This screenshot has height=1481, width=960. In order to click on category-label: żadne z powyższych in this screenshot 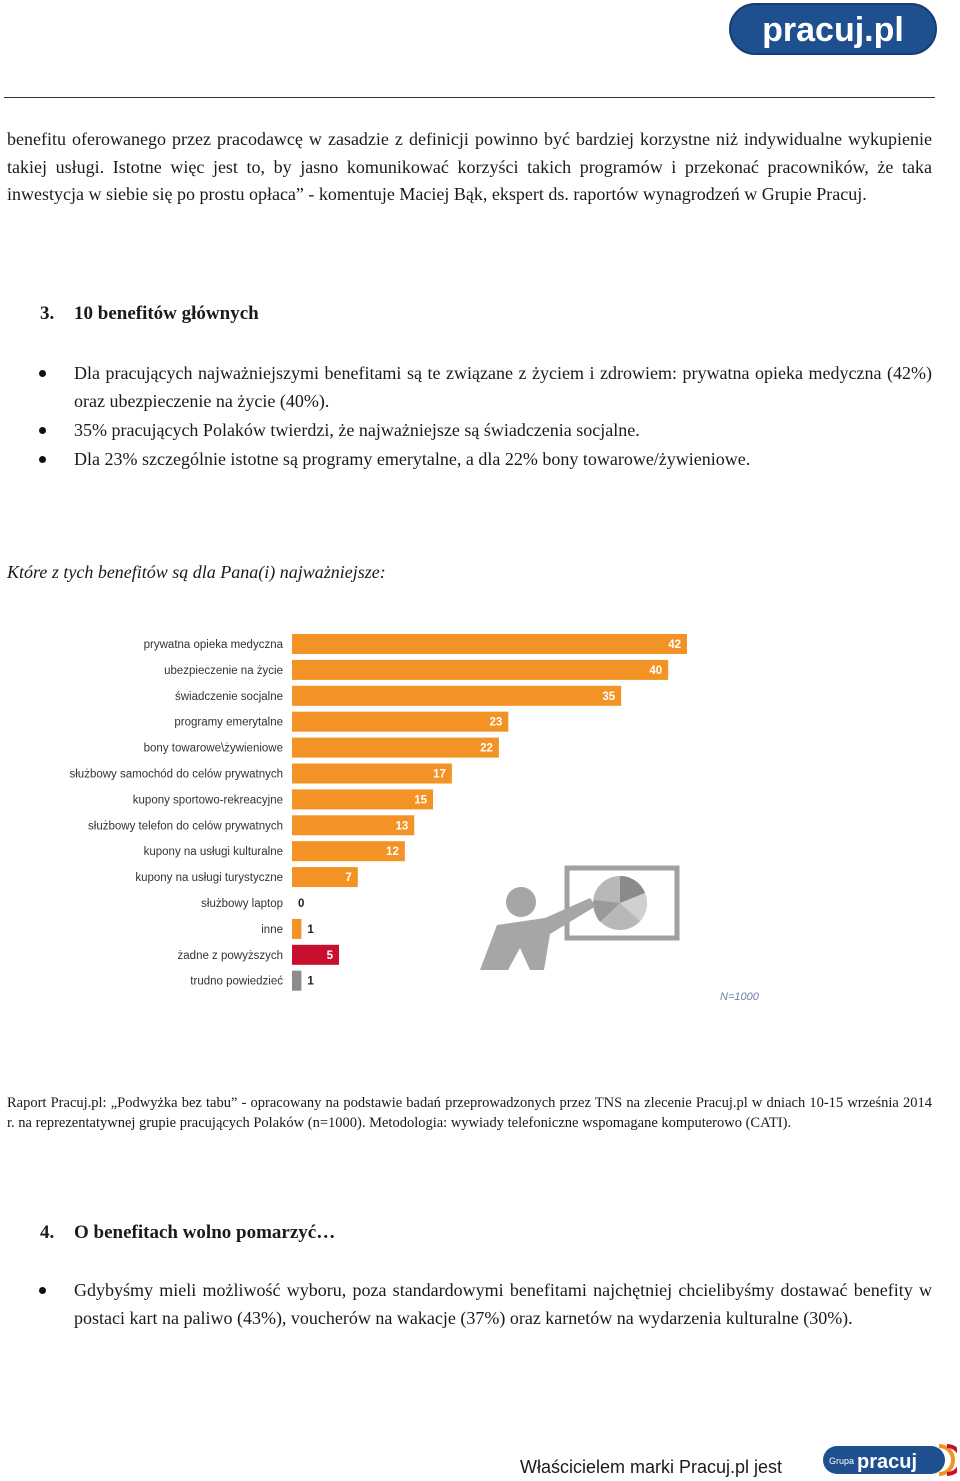, I will do `click(230, 956)`.